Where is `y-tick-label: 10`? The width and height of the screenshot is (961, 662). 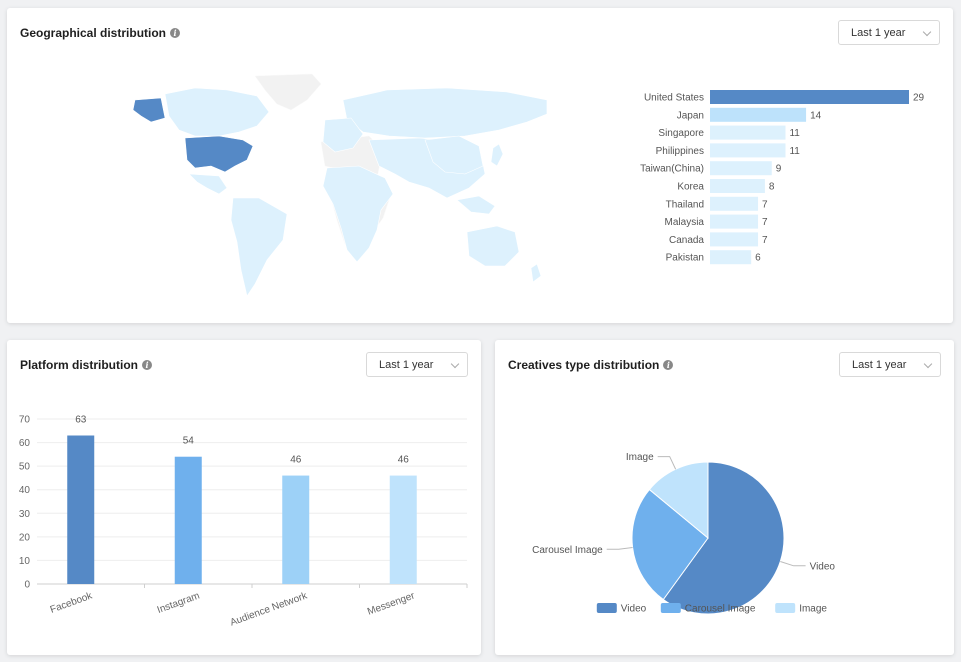
y-tick-label: 10 is located at coordinates (25, 561).